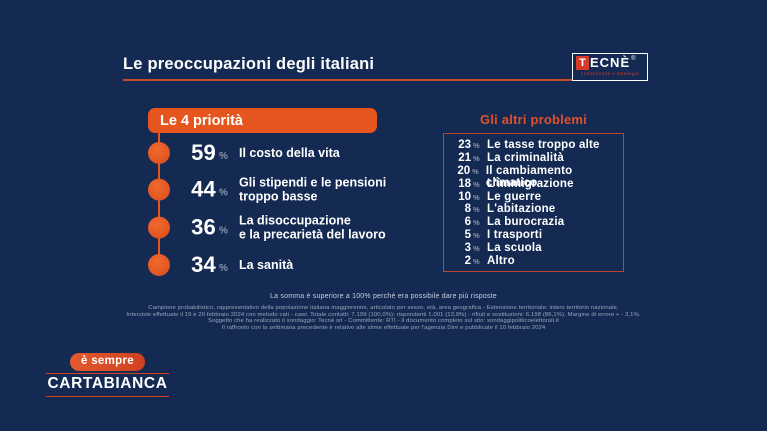 Image resolution: width=767 pixels, height=431 pixels. I want to click on problem-value: 6, so click(467, 222).